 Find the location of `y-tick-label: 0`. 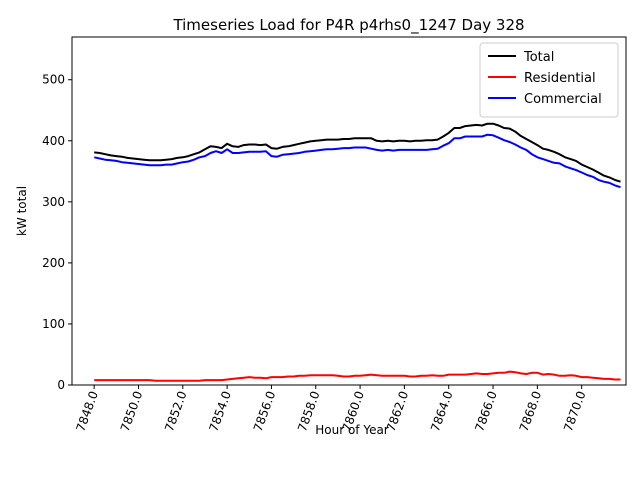

y-tick-label: 0 is located at coordinates (61, 385).